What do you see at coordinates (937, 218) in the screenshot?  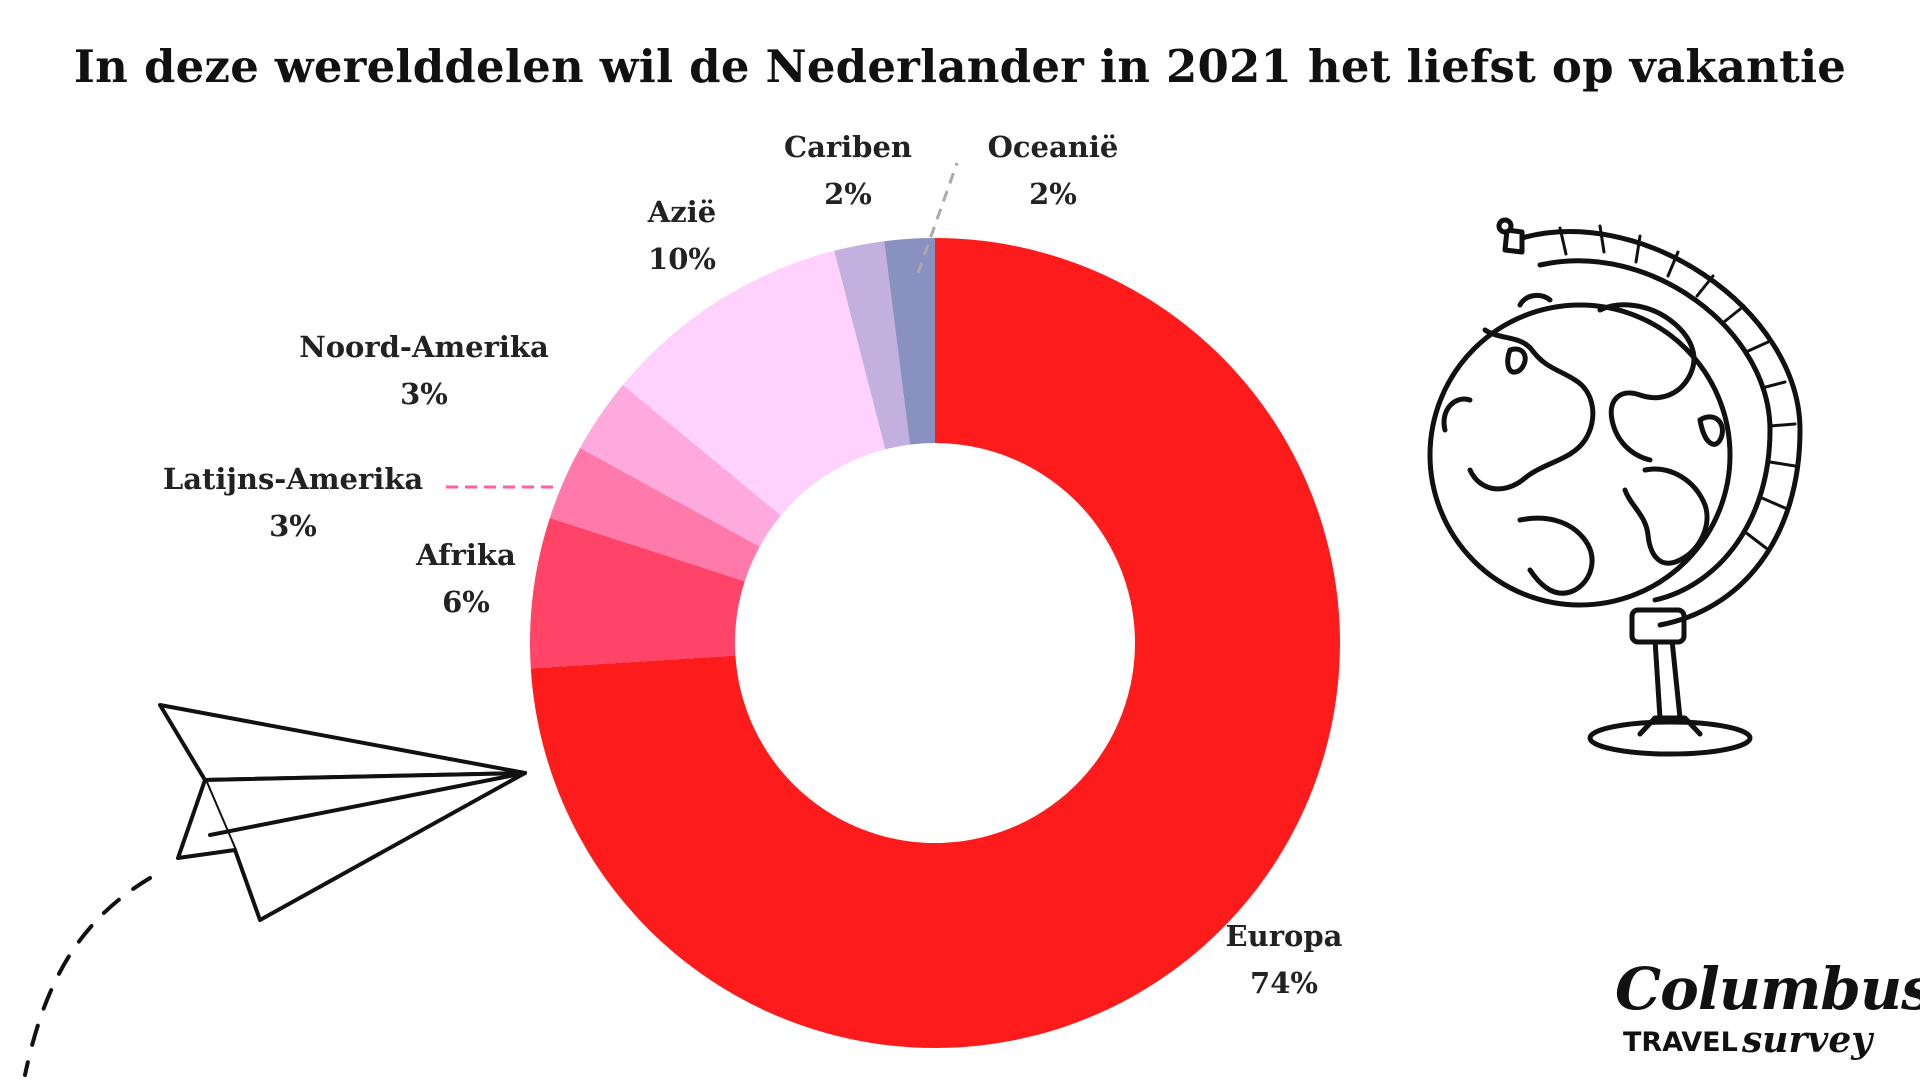 I see `leader-line-oceanie` at bounding box center [937, 218].